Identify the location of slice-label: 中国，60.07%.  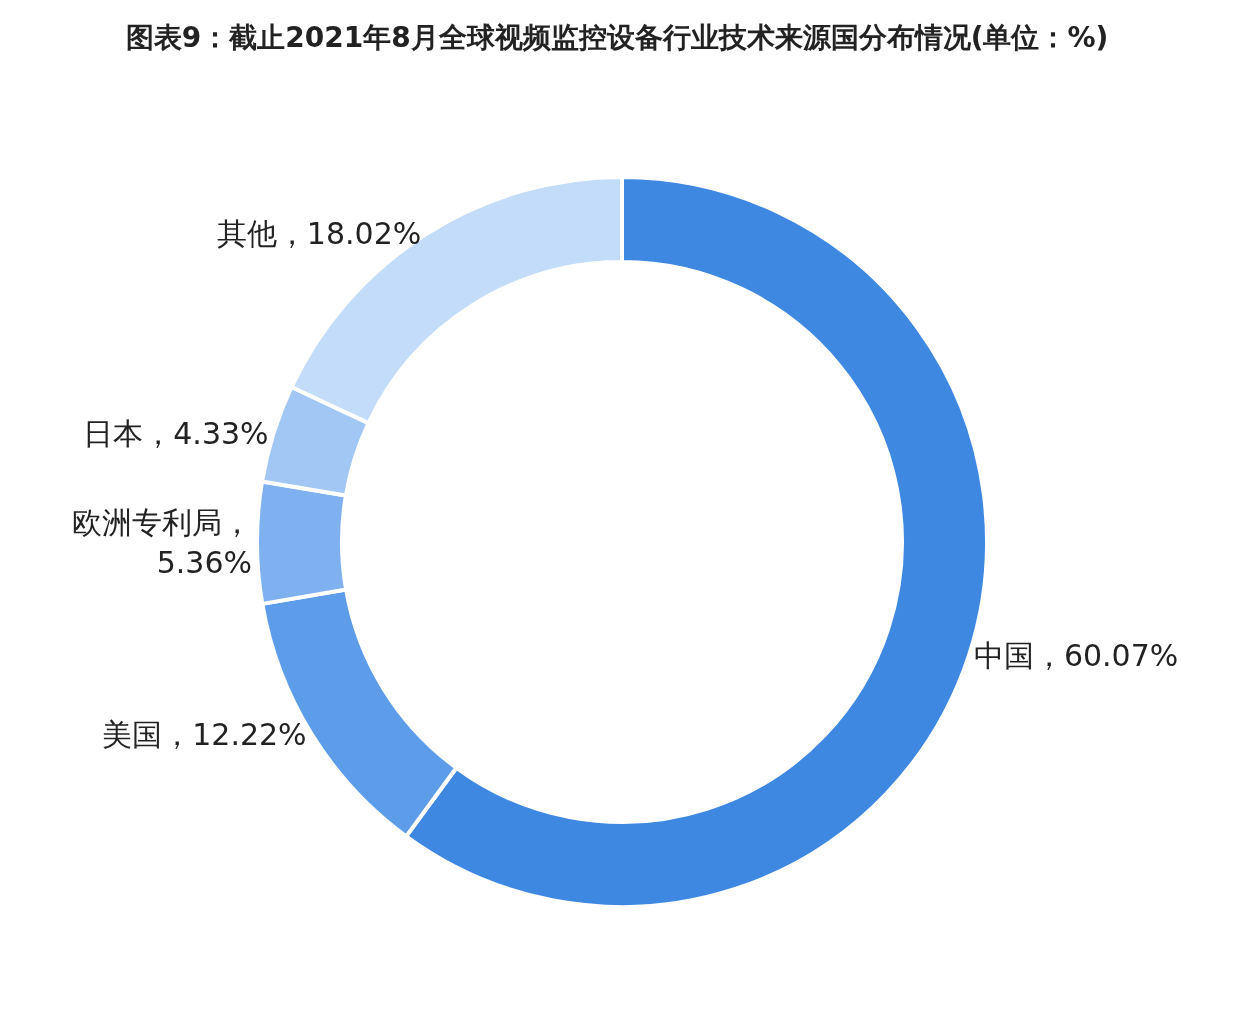
(1076, 656).